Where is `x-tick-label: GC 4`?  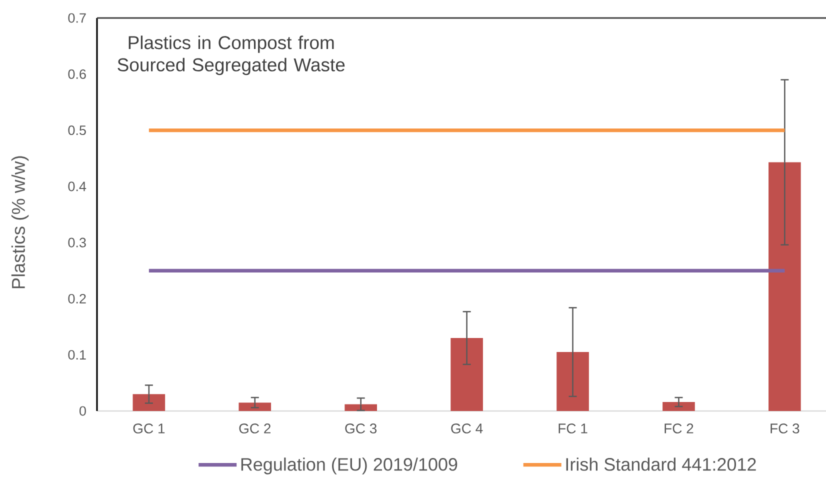
x-tick-label: GC 4 is located at coordinates (467, 429).